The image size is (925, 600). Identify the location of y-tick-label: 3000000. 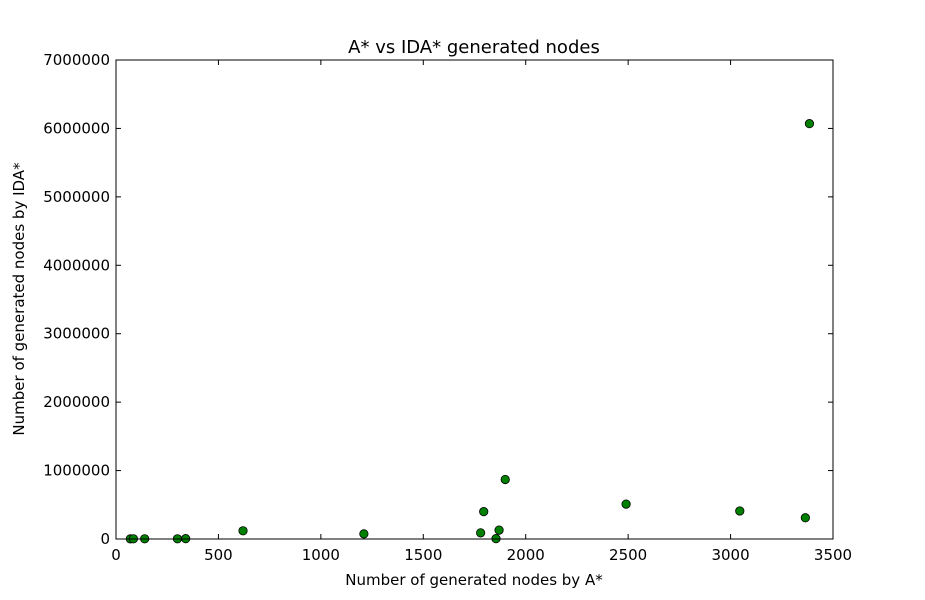
(76, 334).